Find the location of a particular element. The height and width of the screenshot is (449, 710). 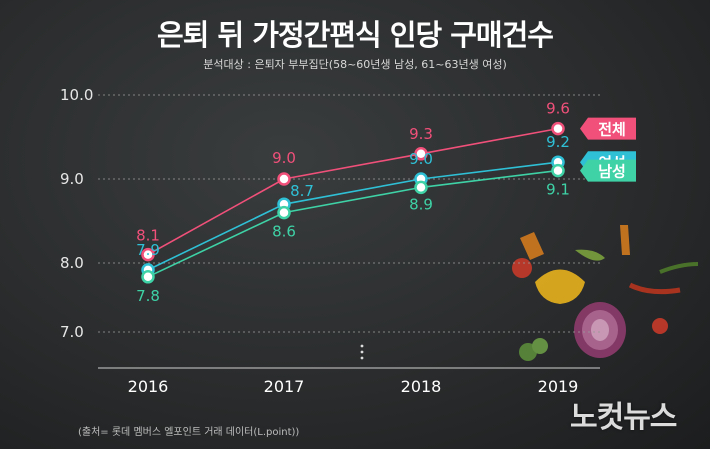

data-label-남성: 9.1 is located at coordinates (558, 190).